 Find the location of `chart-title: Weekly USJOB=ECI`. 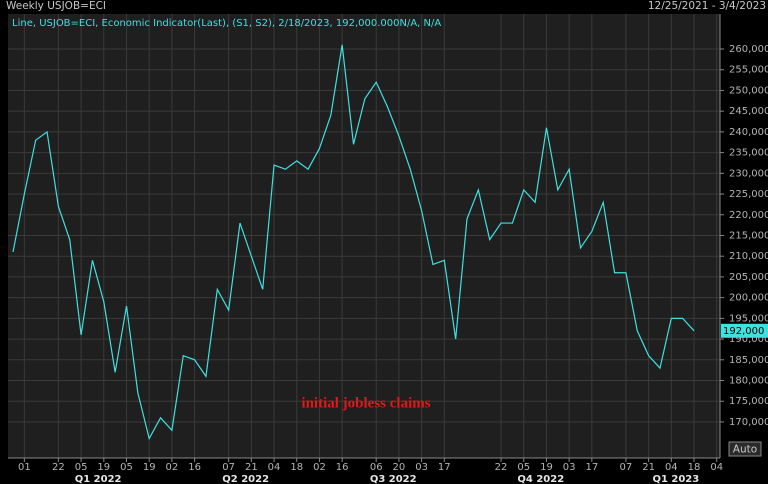

chart-title: Weekly USJOB=ECI is located at coordinates (56, 6).